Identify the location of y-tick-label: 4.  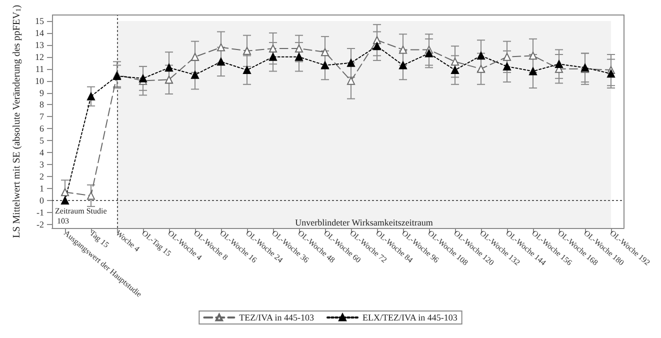
(42, 153).